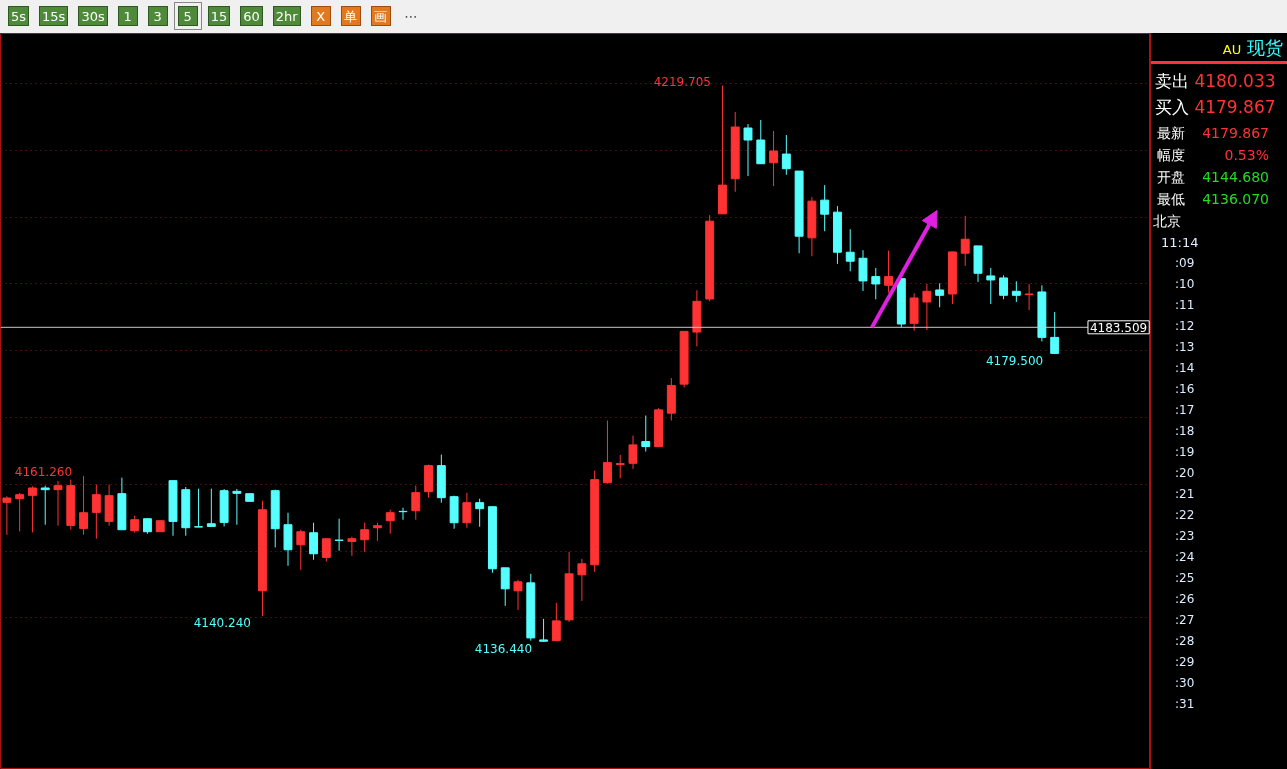  What do you see at coordinates (1185, 368) in the screenshot?
I see `text: :14` at bounding box center [1185, 368].